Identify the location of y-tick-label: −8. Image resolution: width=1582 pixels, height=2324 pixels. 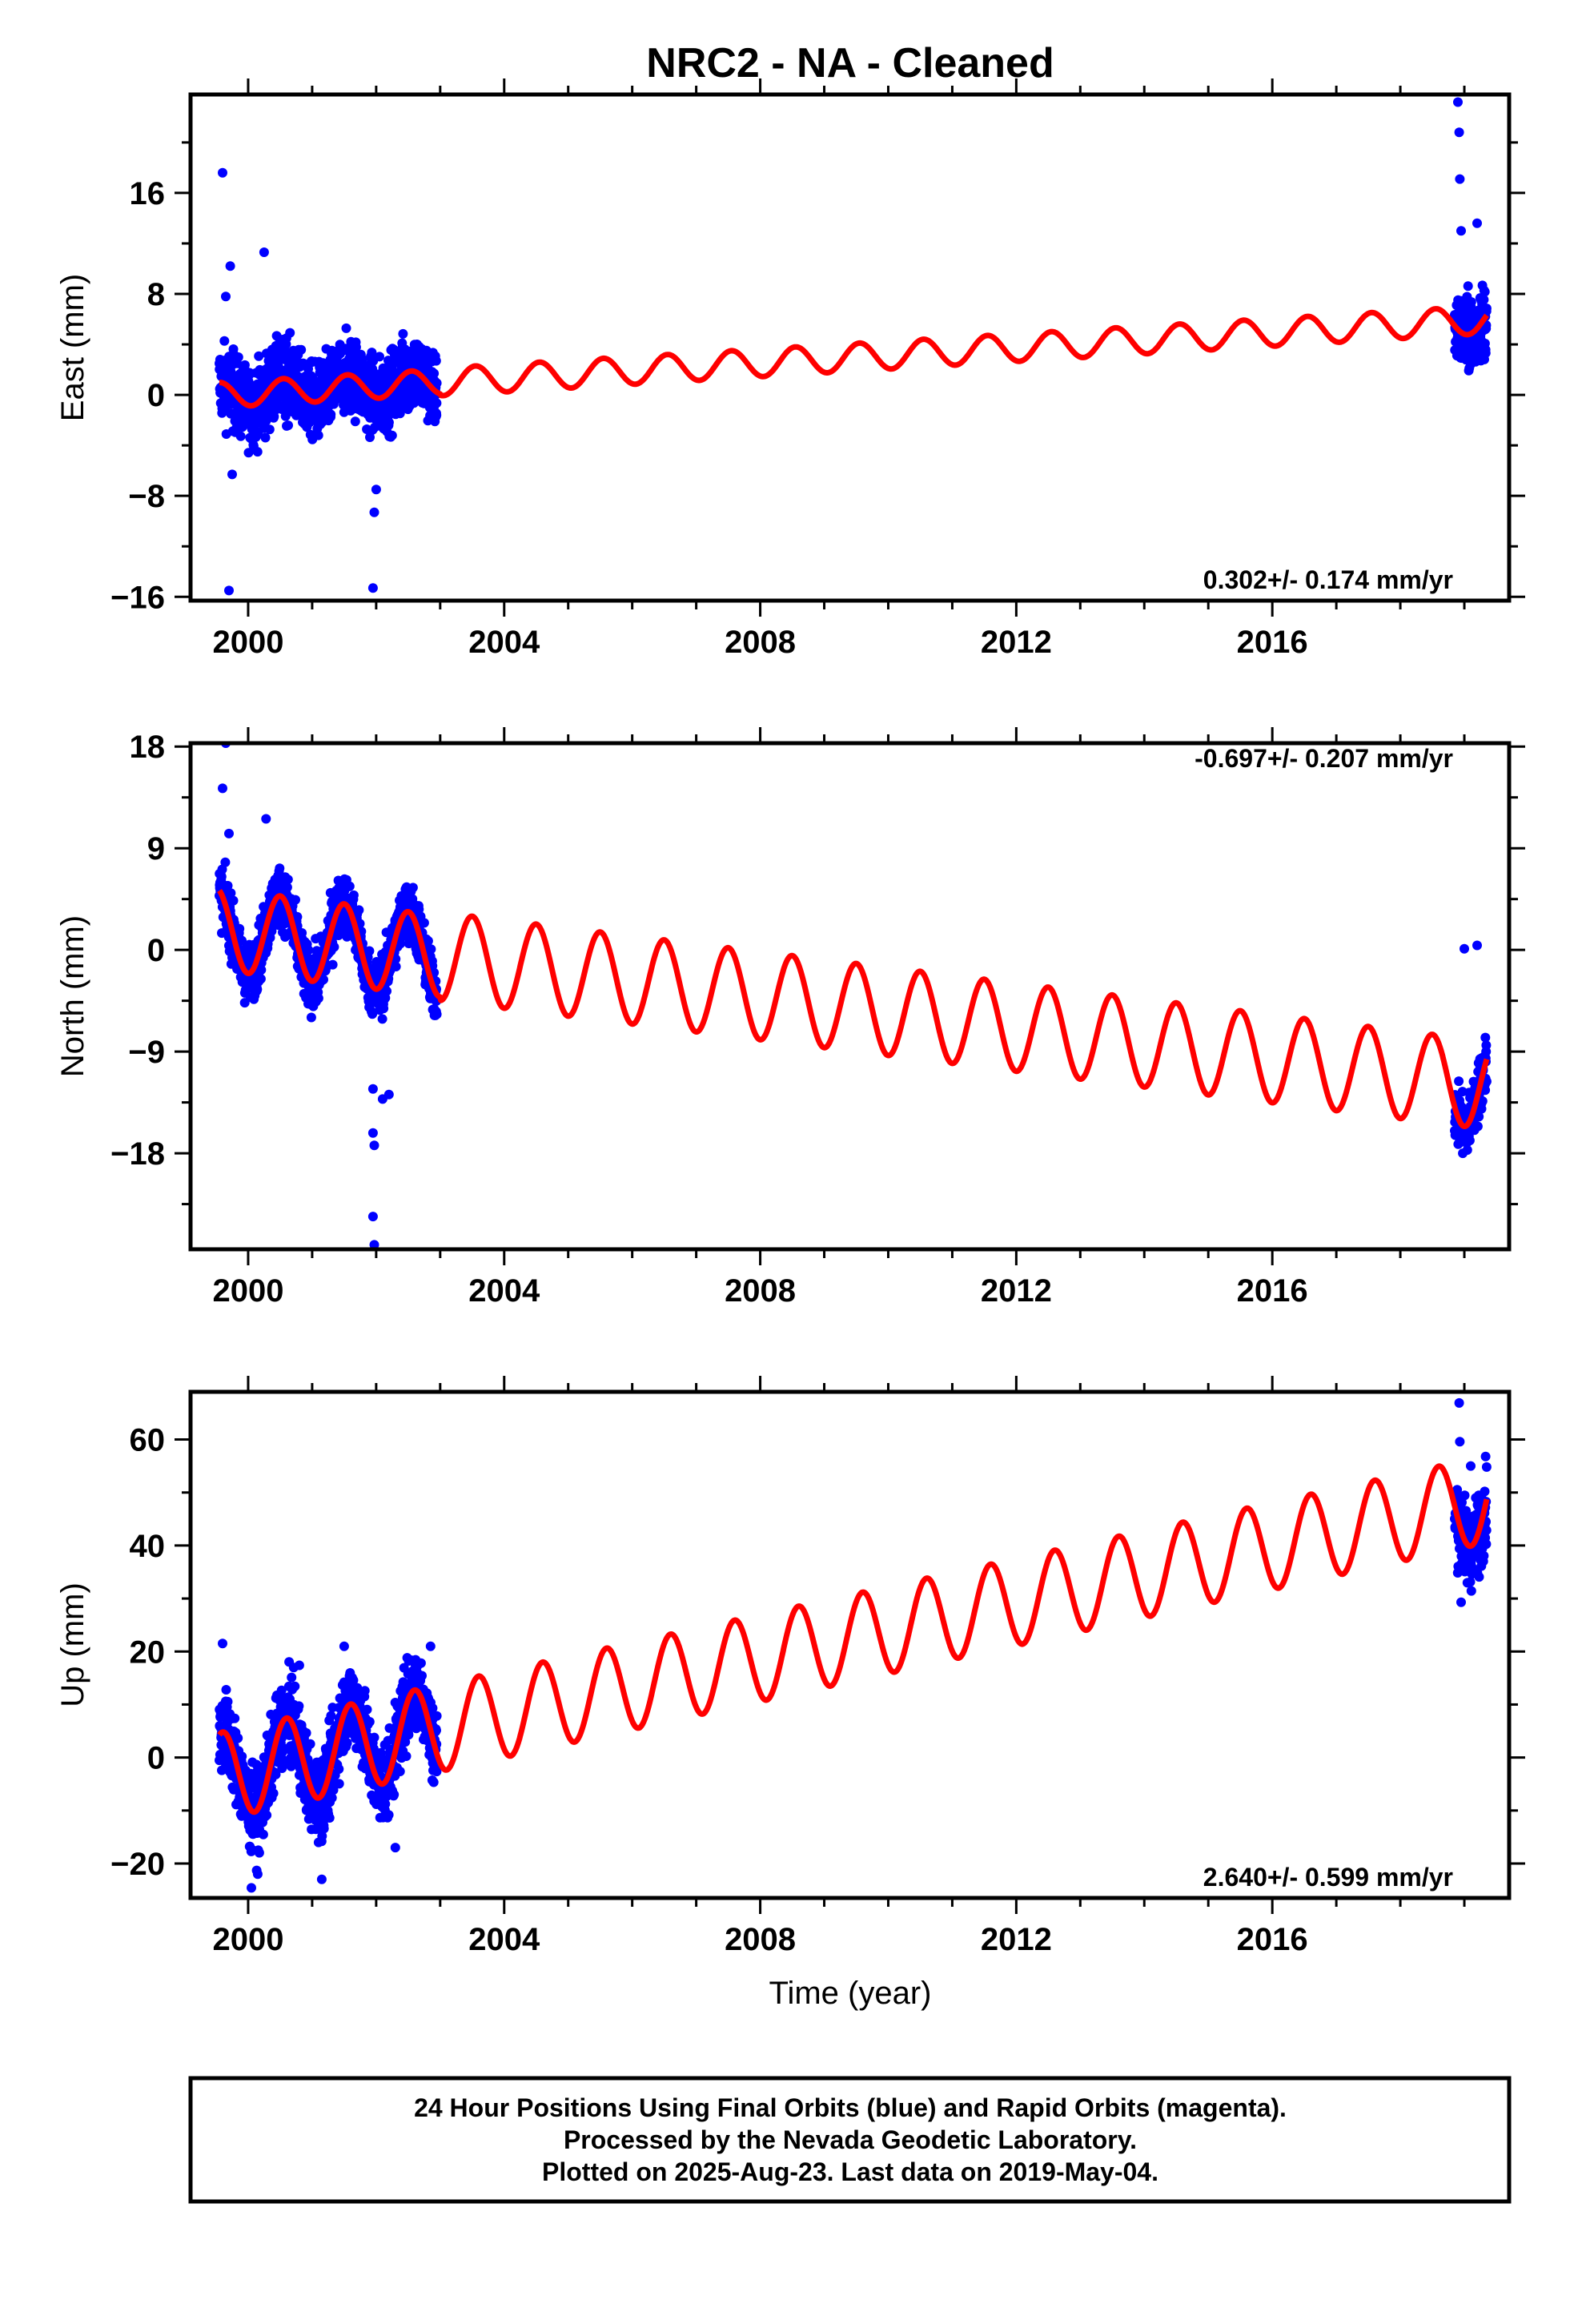
(146, 497).